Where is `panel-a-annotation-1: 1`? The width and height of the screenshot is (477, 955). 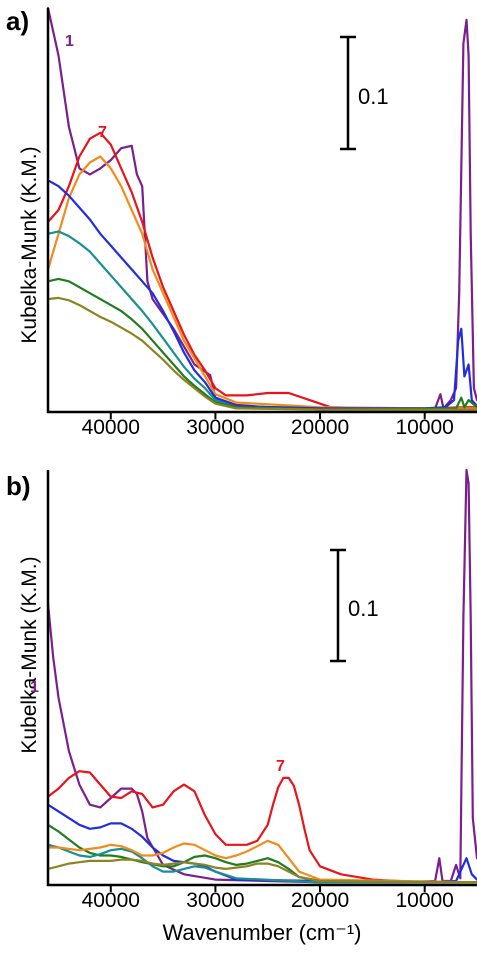
panel-a-annotation-1: 1 is located at coordinates (69, 41).